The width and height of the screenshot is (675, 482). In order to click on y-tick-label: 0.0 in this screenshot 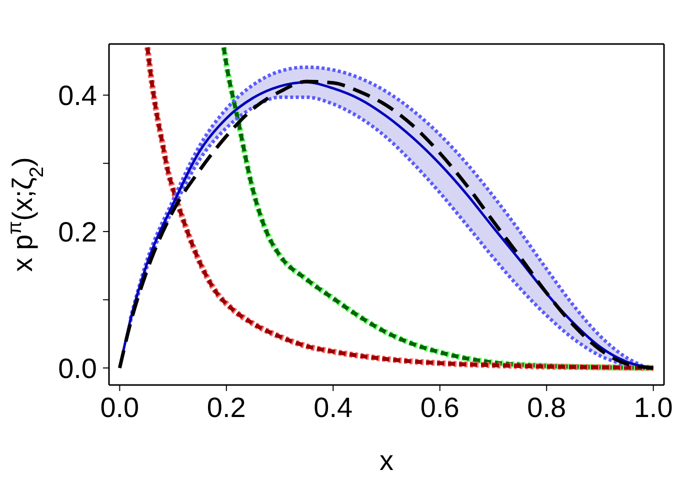, I will do `click(77, 368)`.